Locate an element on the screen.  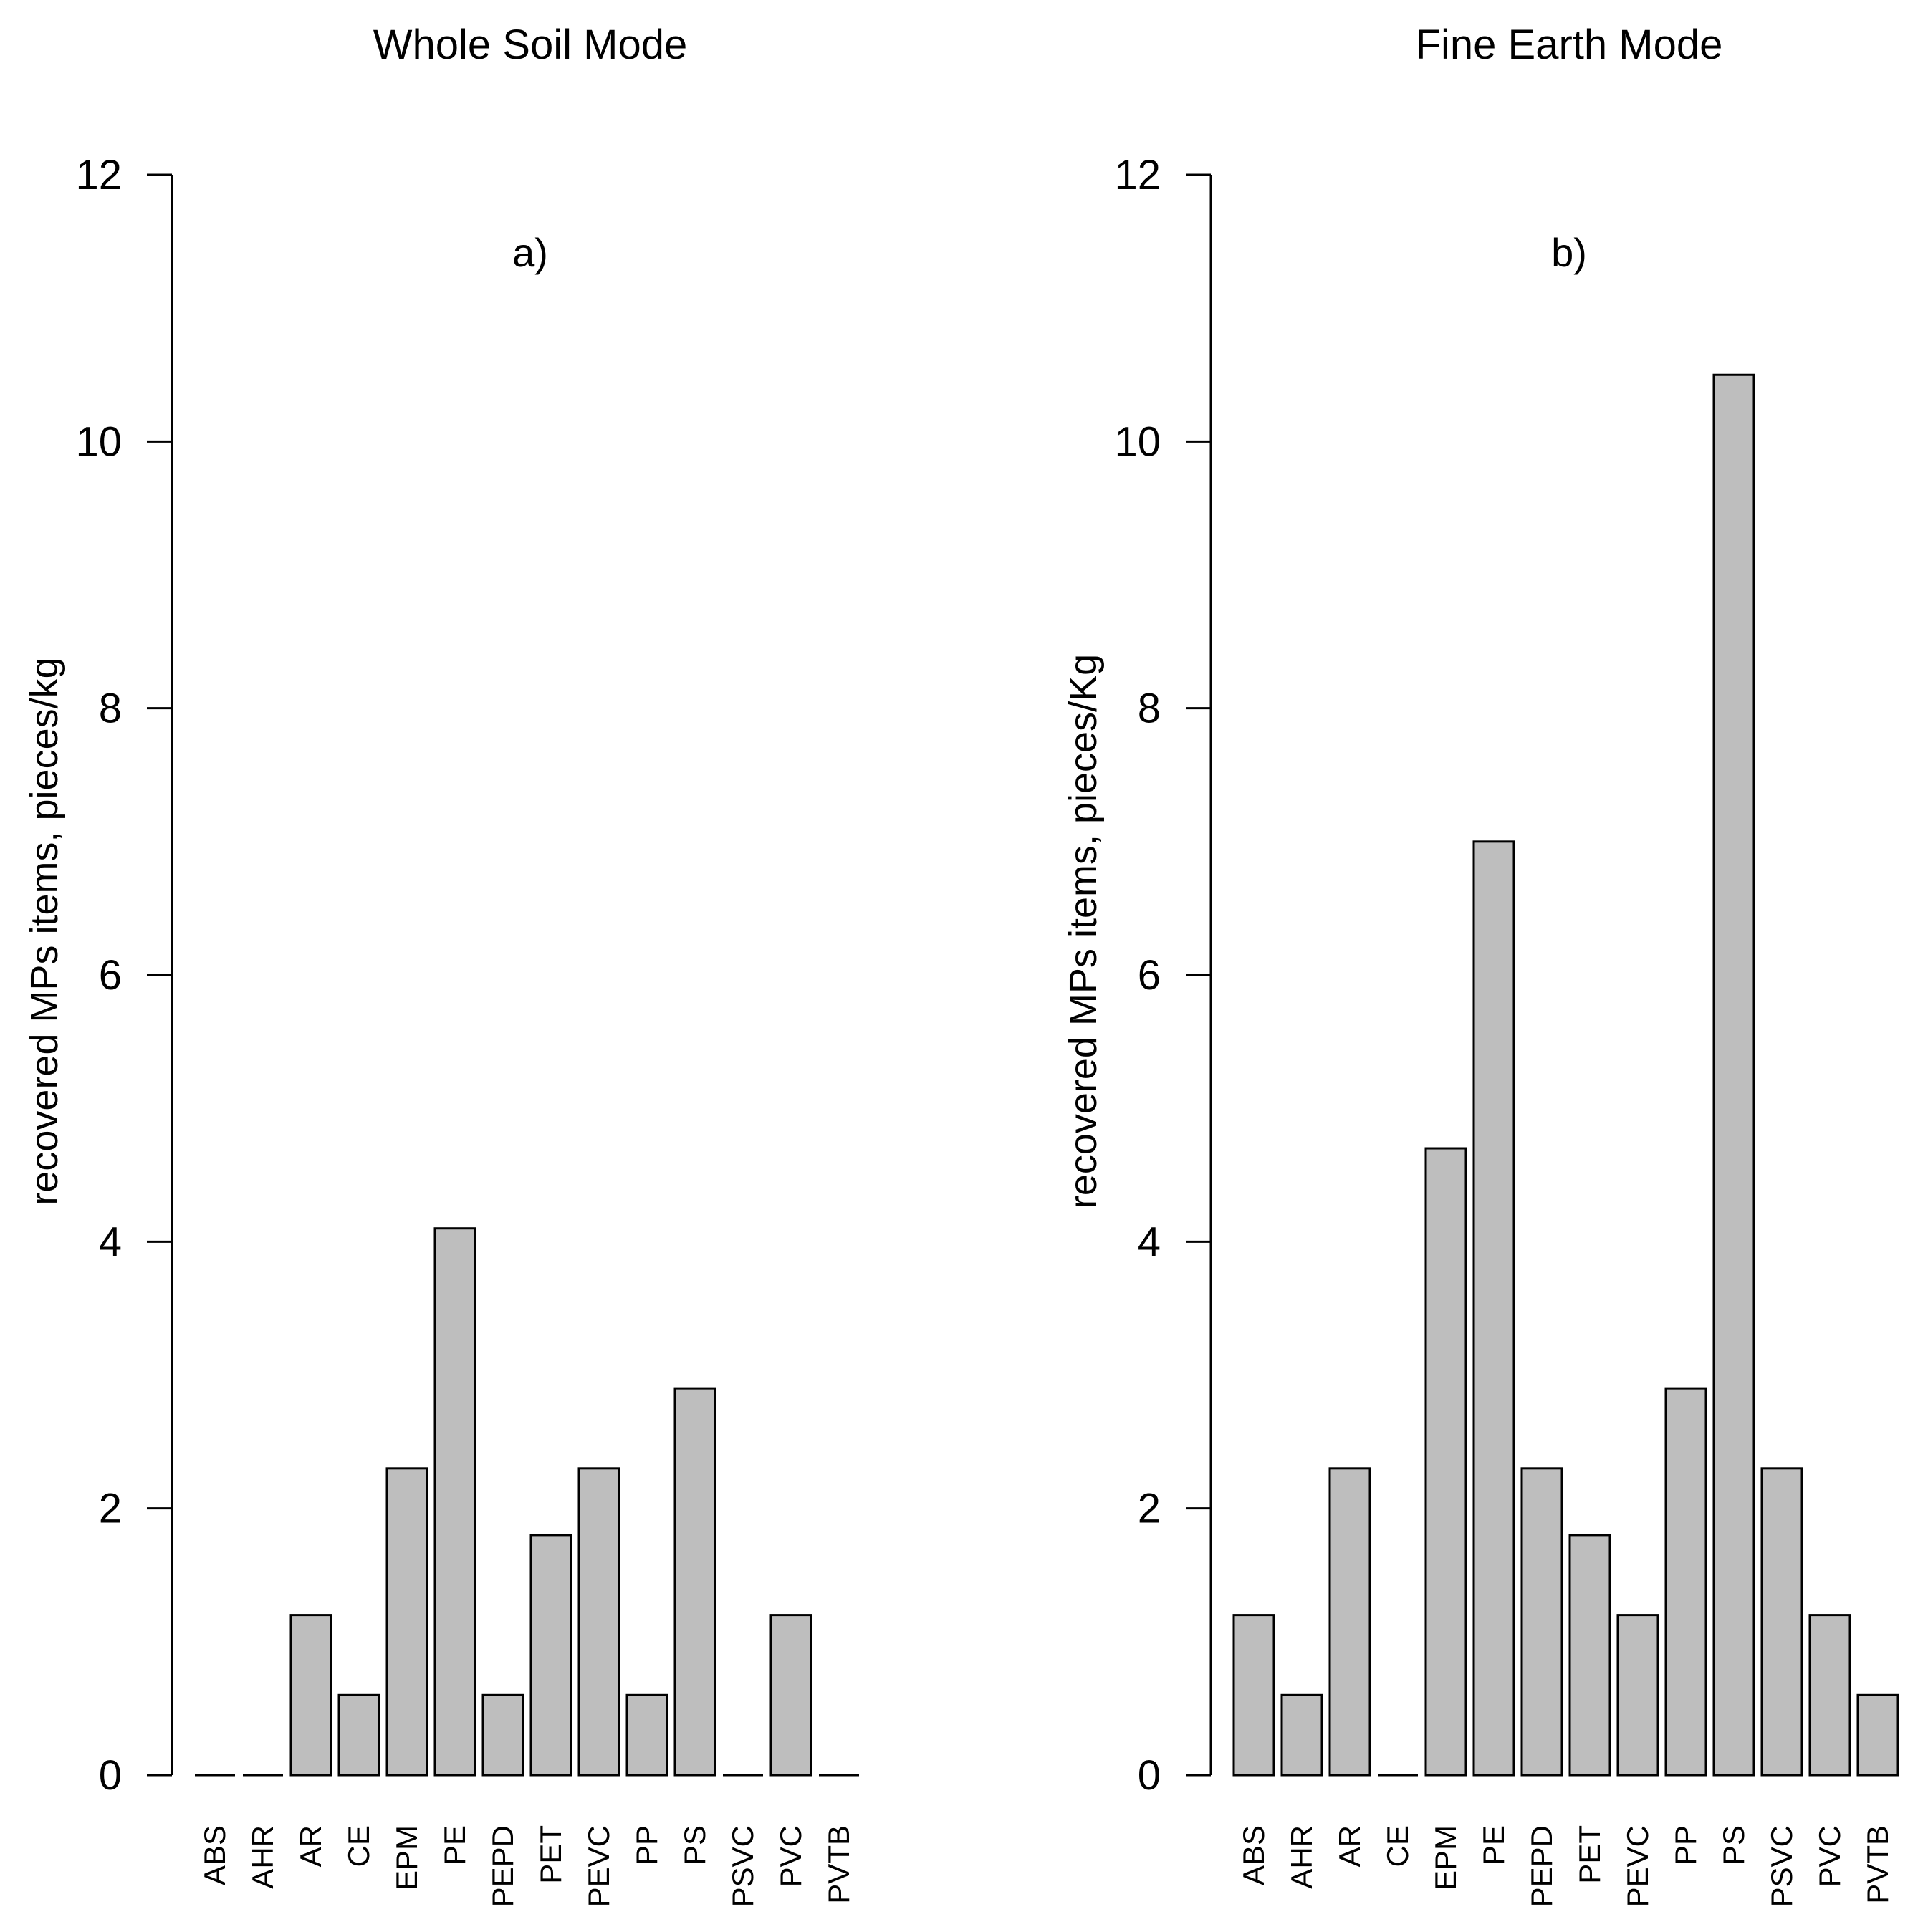
y-axis-label: recovered MPs items, pieces/kg is located at coordinates (44, 931).